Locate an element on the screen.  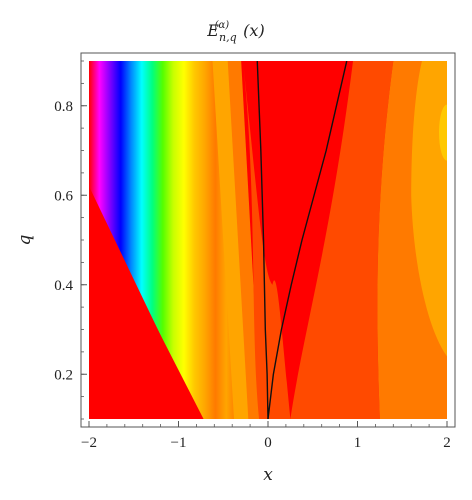
right-yellow-spot is located at coordinates (443, 132).